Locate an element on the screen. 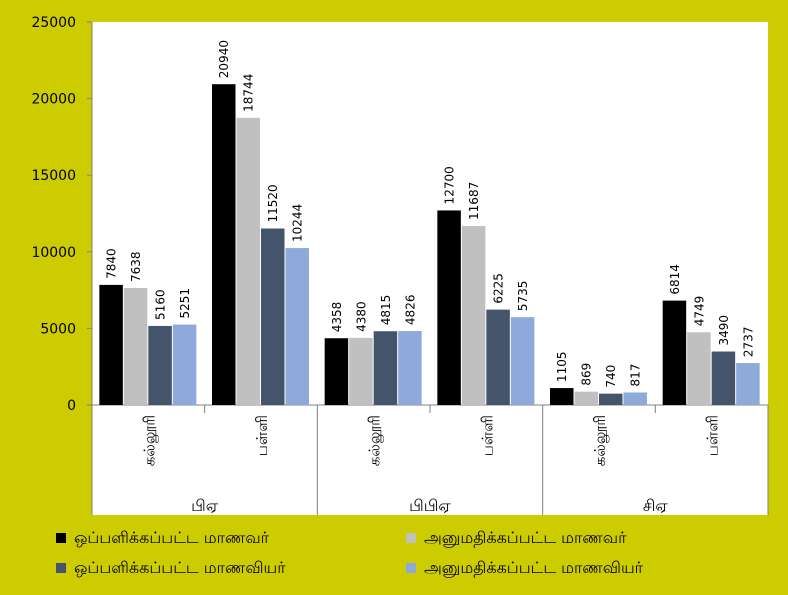 The image size is (788, 595). legend-item-sanctioned-male: ஒப்பளிக்கப்பட்ட மாணவர் is located at coordinates (162, 538).